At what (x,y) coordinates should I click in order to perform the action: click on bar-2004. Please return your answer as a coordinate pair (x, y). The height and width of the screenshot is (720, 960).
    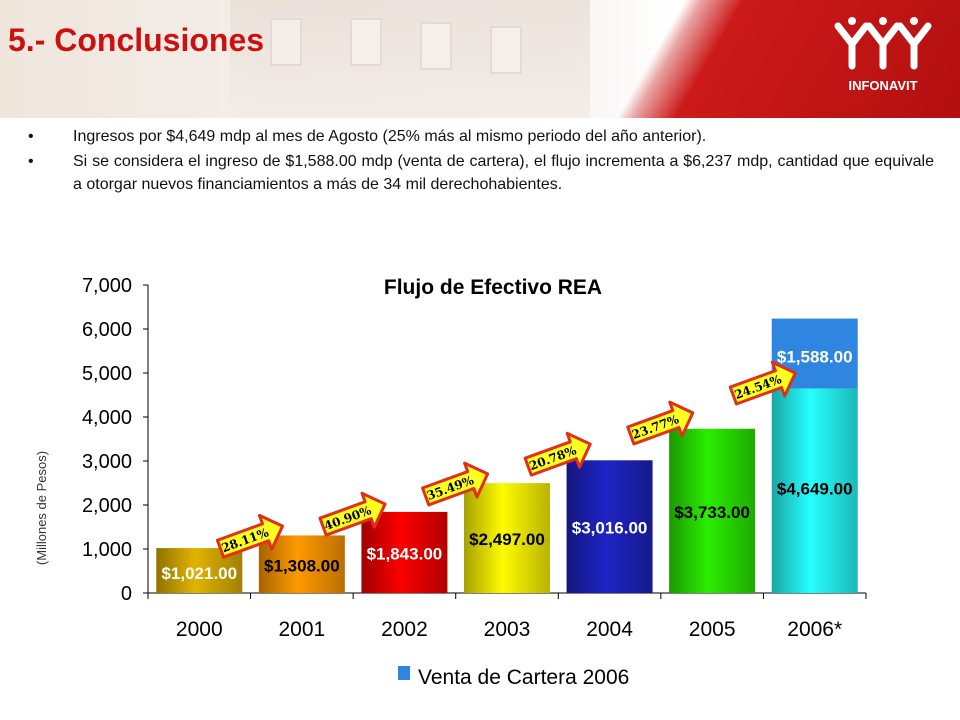
    Looking at the image, I should click on (609, 526).